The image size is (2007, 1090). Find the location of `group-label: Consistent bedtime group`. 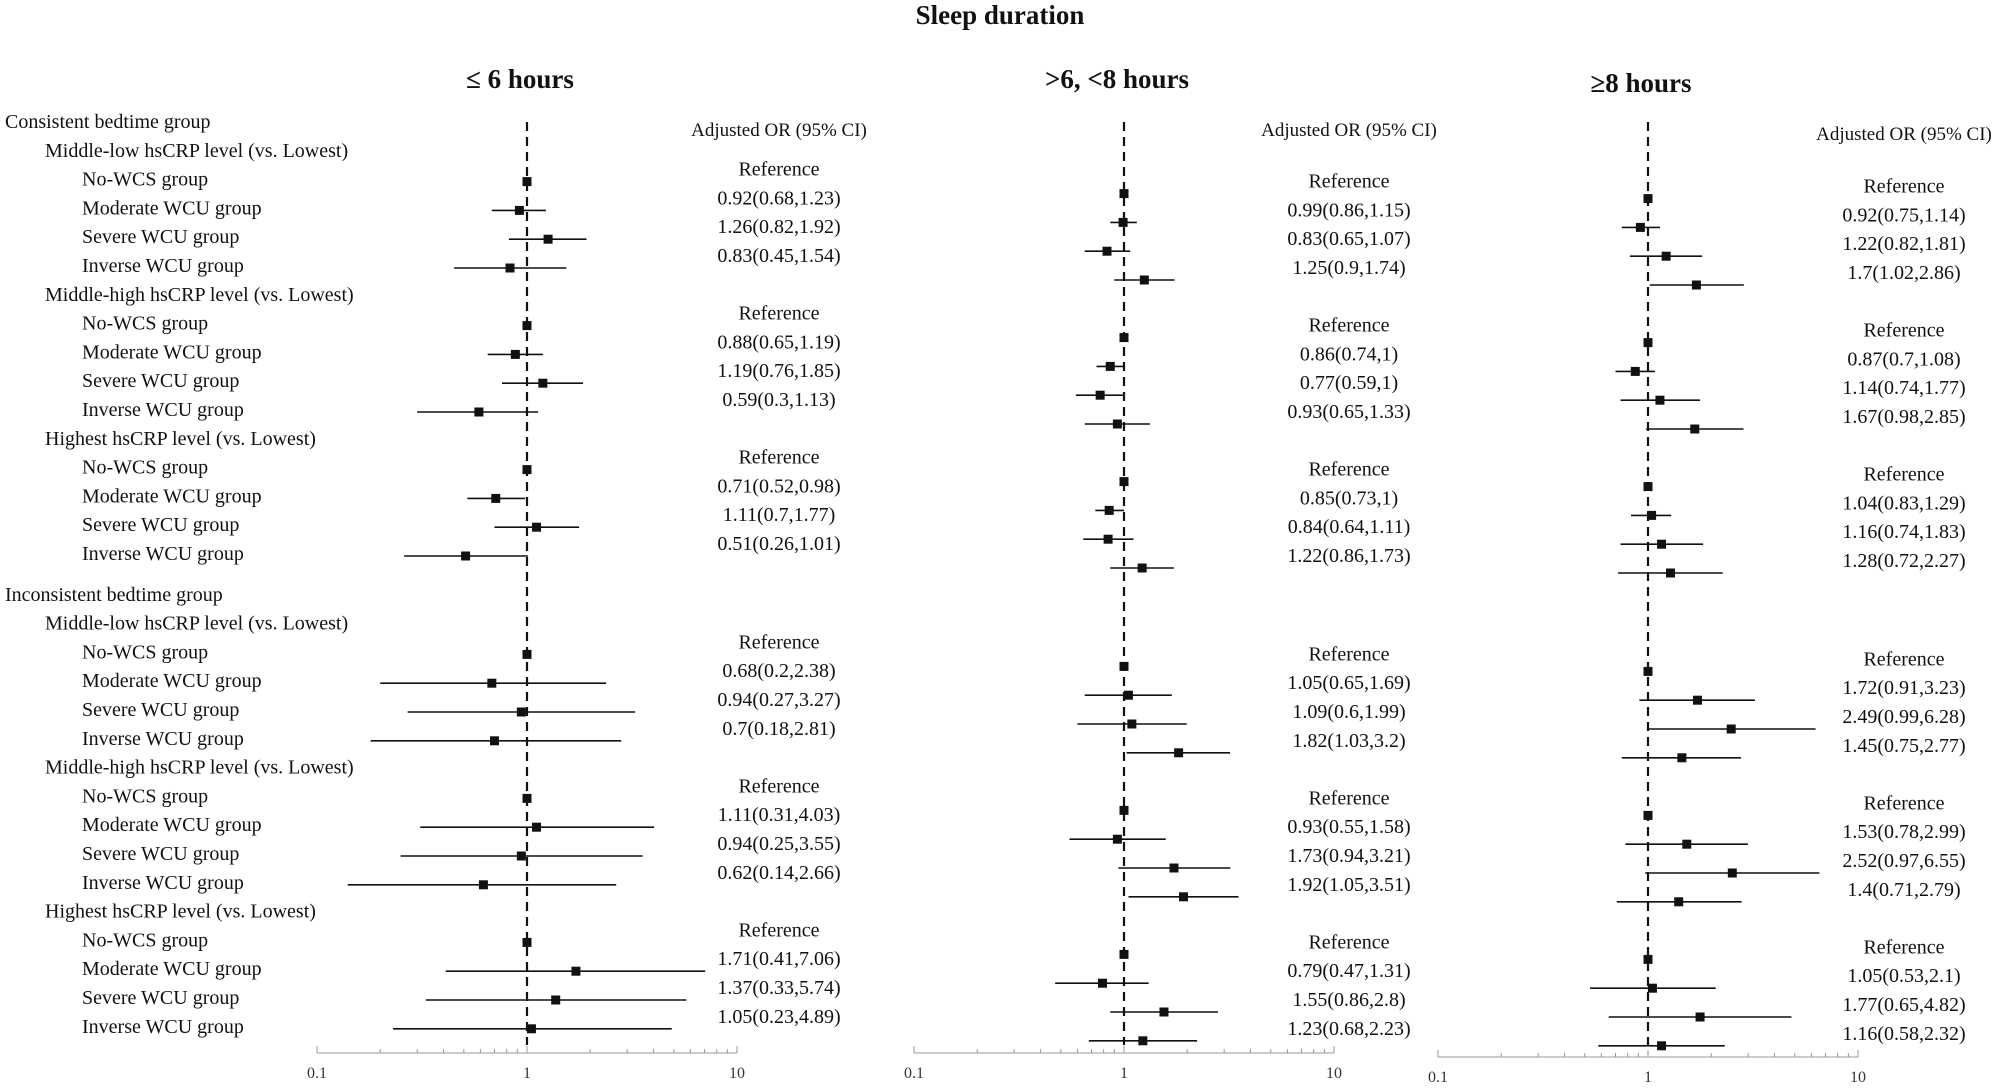

group-label: Consistent bedtime group is located at coordinates (108, 122).